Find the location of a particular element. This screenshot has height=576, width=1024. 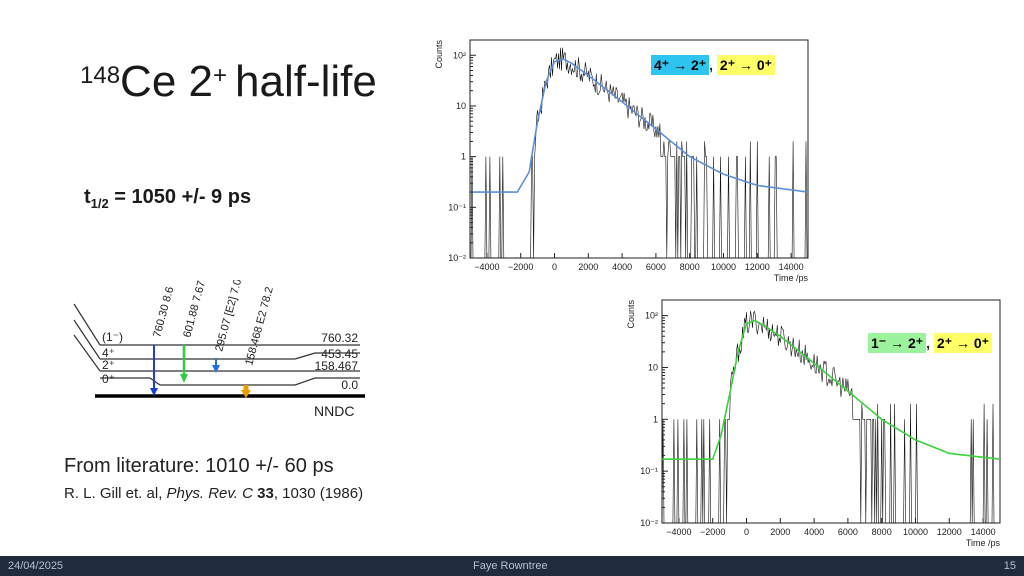

spin-label: 2⁺ is located at coordinates (108, 365).